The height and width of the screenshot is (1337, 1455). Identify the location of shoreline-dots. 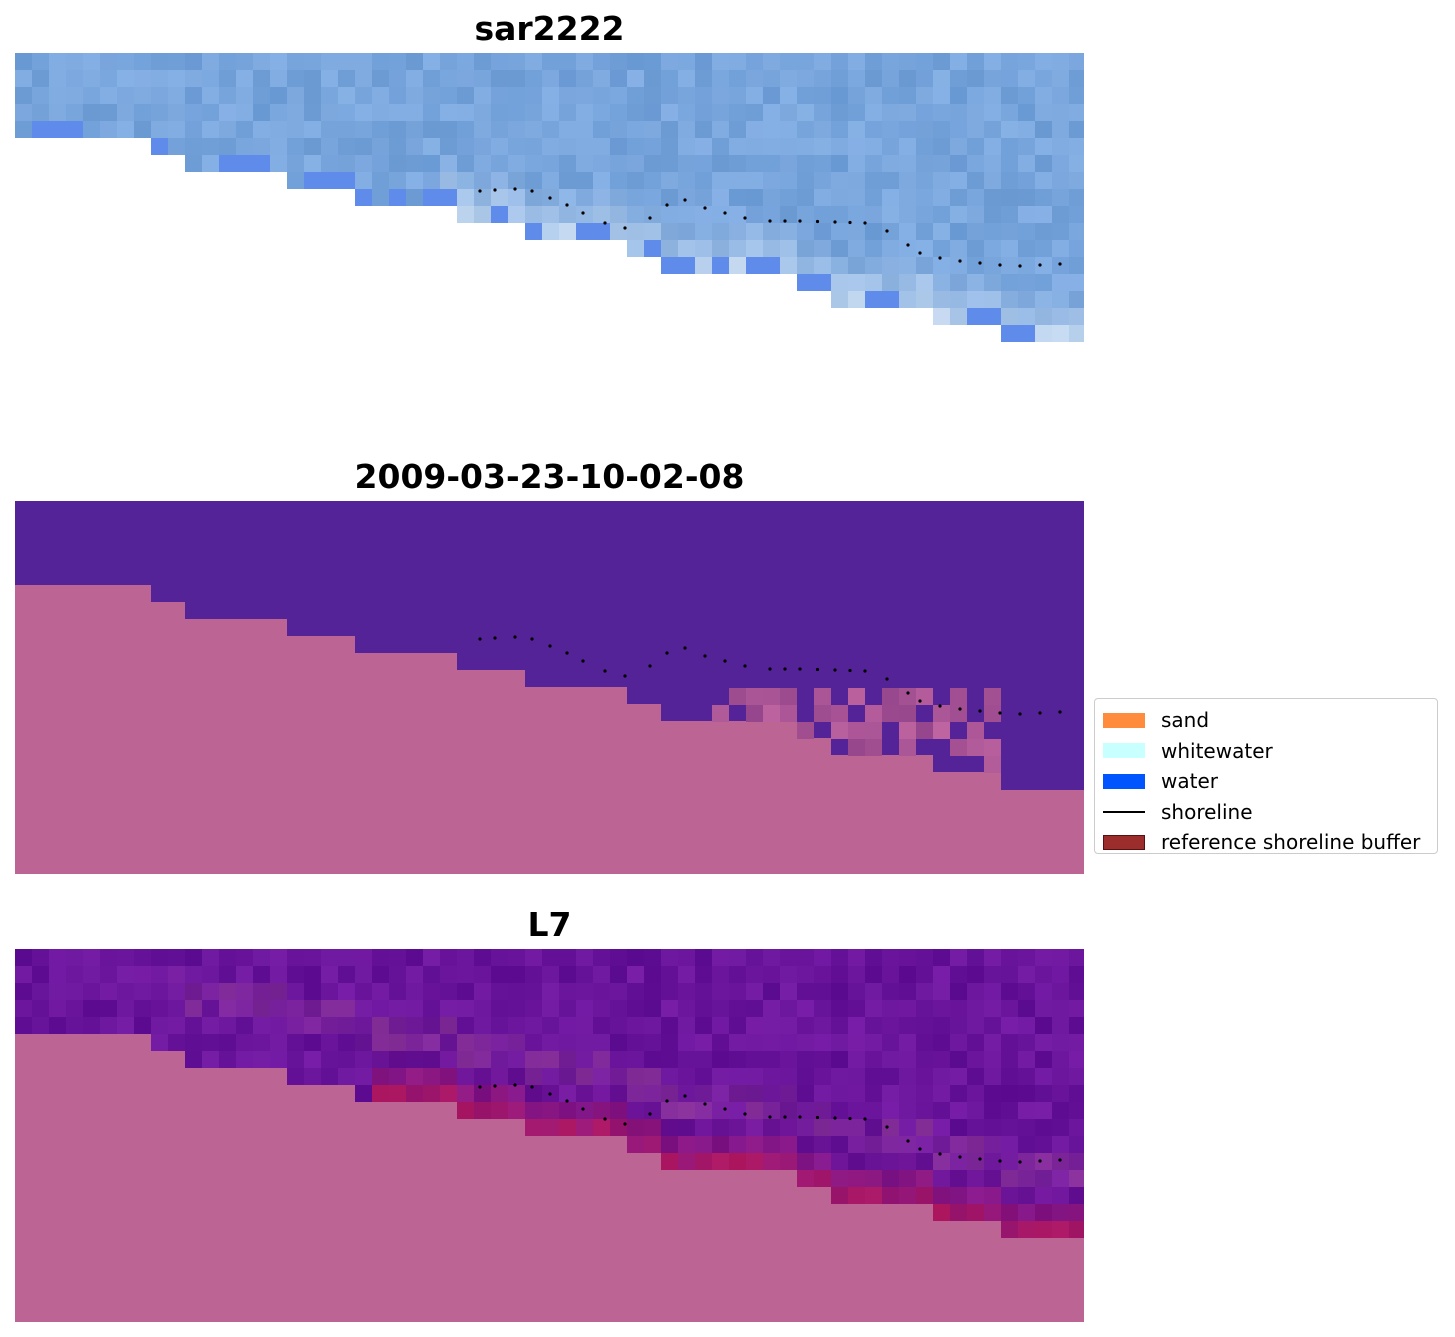
(770, 227).